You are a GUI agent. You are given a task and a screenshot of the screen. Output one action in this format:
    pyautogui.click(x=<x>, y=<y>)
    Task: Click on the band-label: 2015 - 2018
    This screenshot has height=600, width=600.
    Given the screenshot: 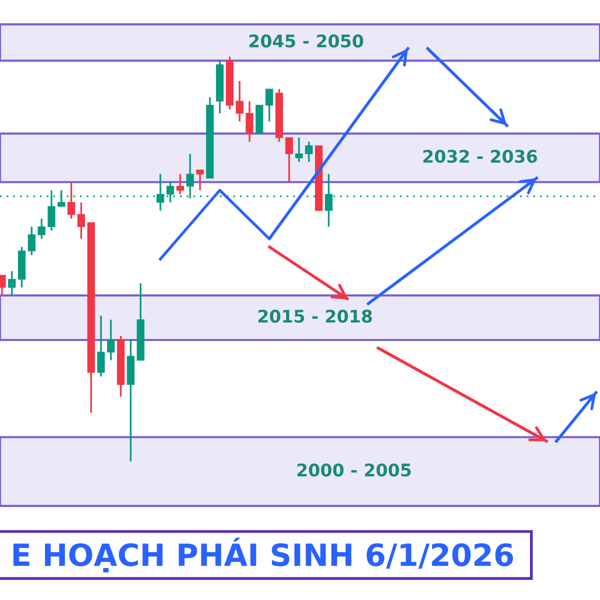 What is the action you would take?
    pyautogui.click(x=315, y=316)
    